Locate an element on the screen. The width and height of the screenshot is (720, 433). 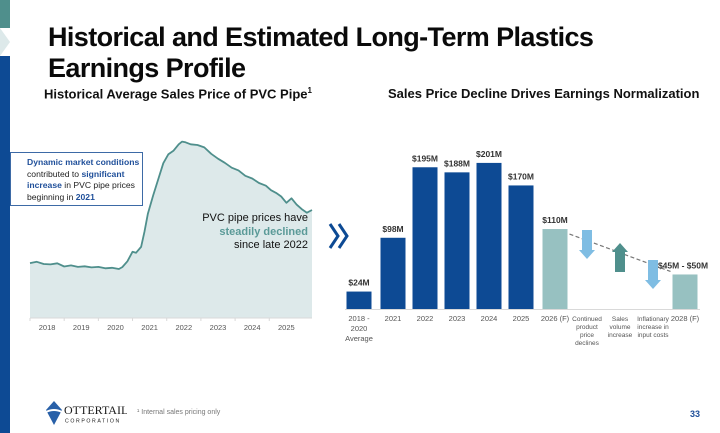
category-line: 2020 is located at coordinates (359, 328).